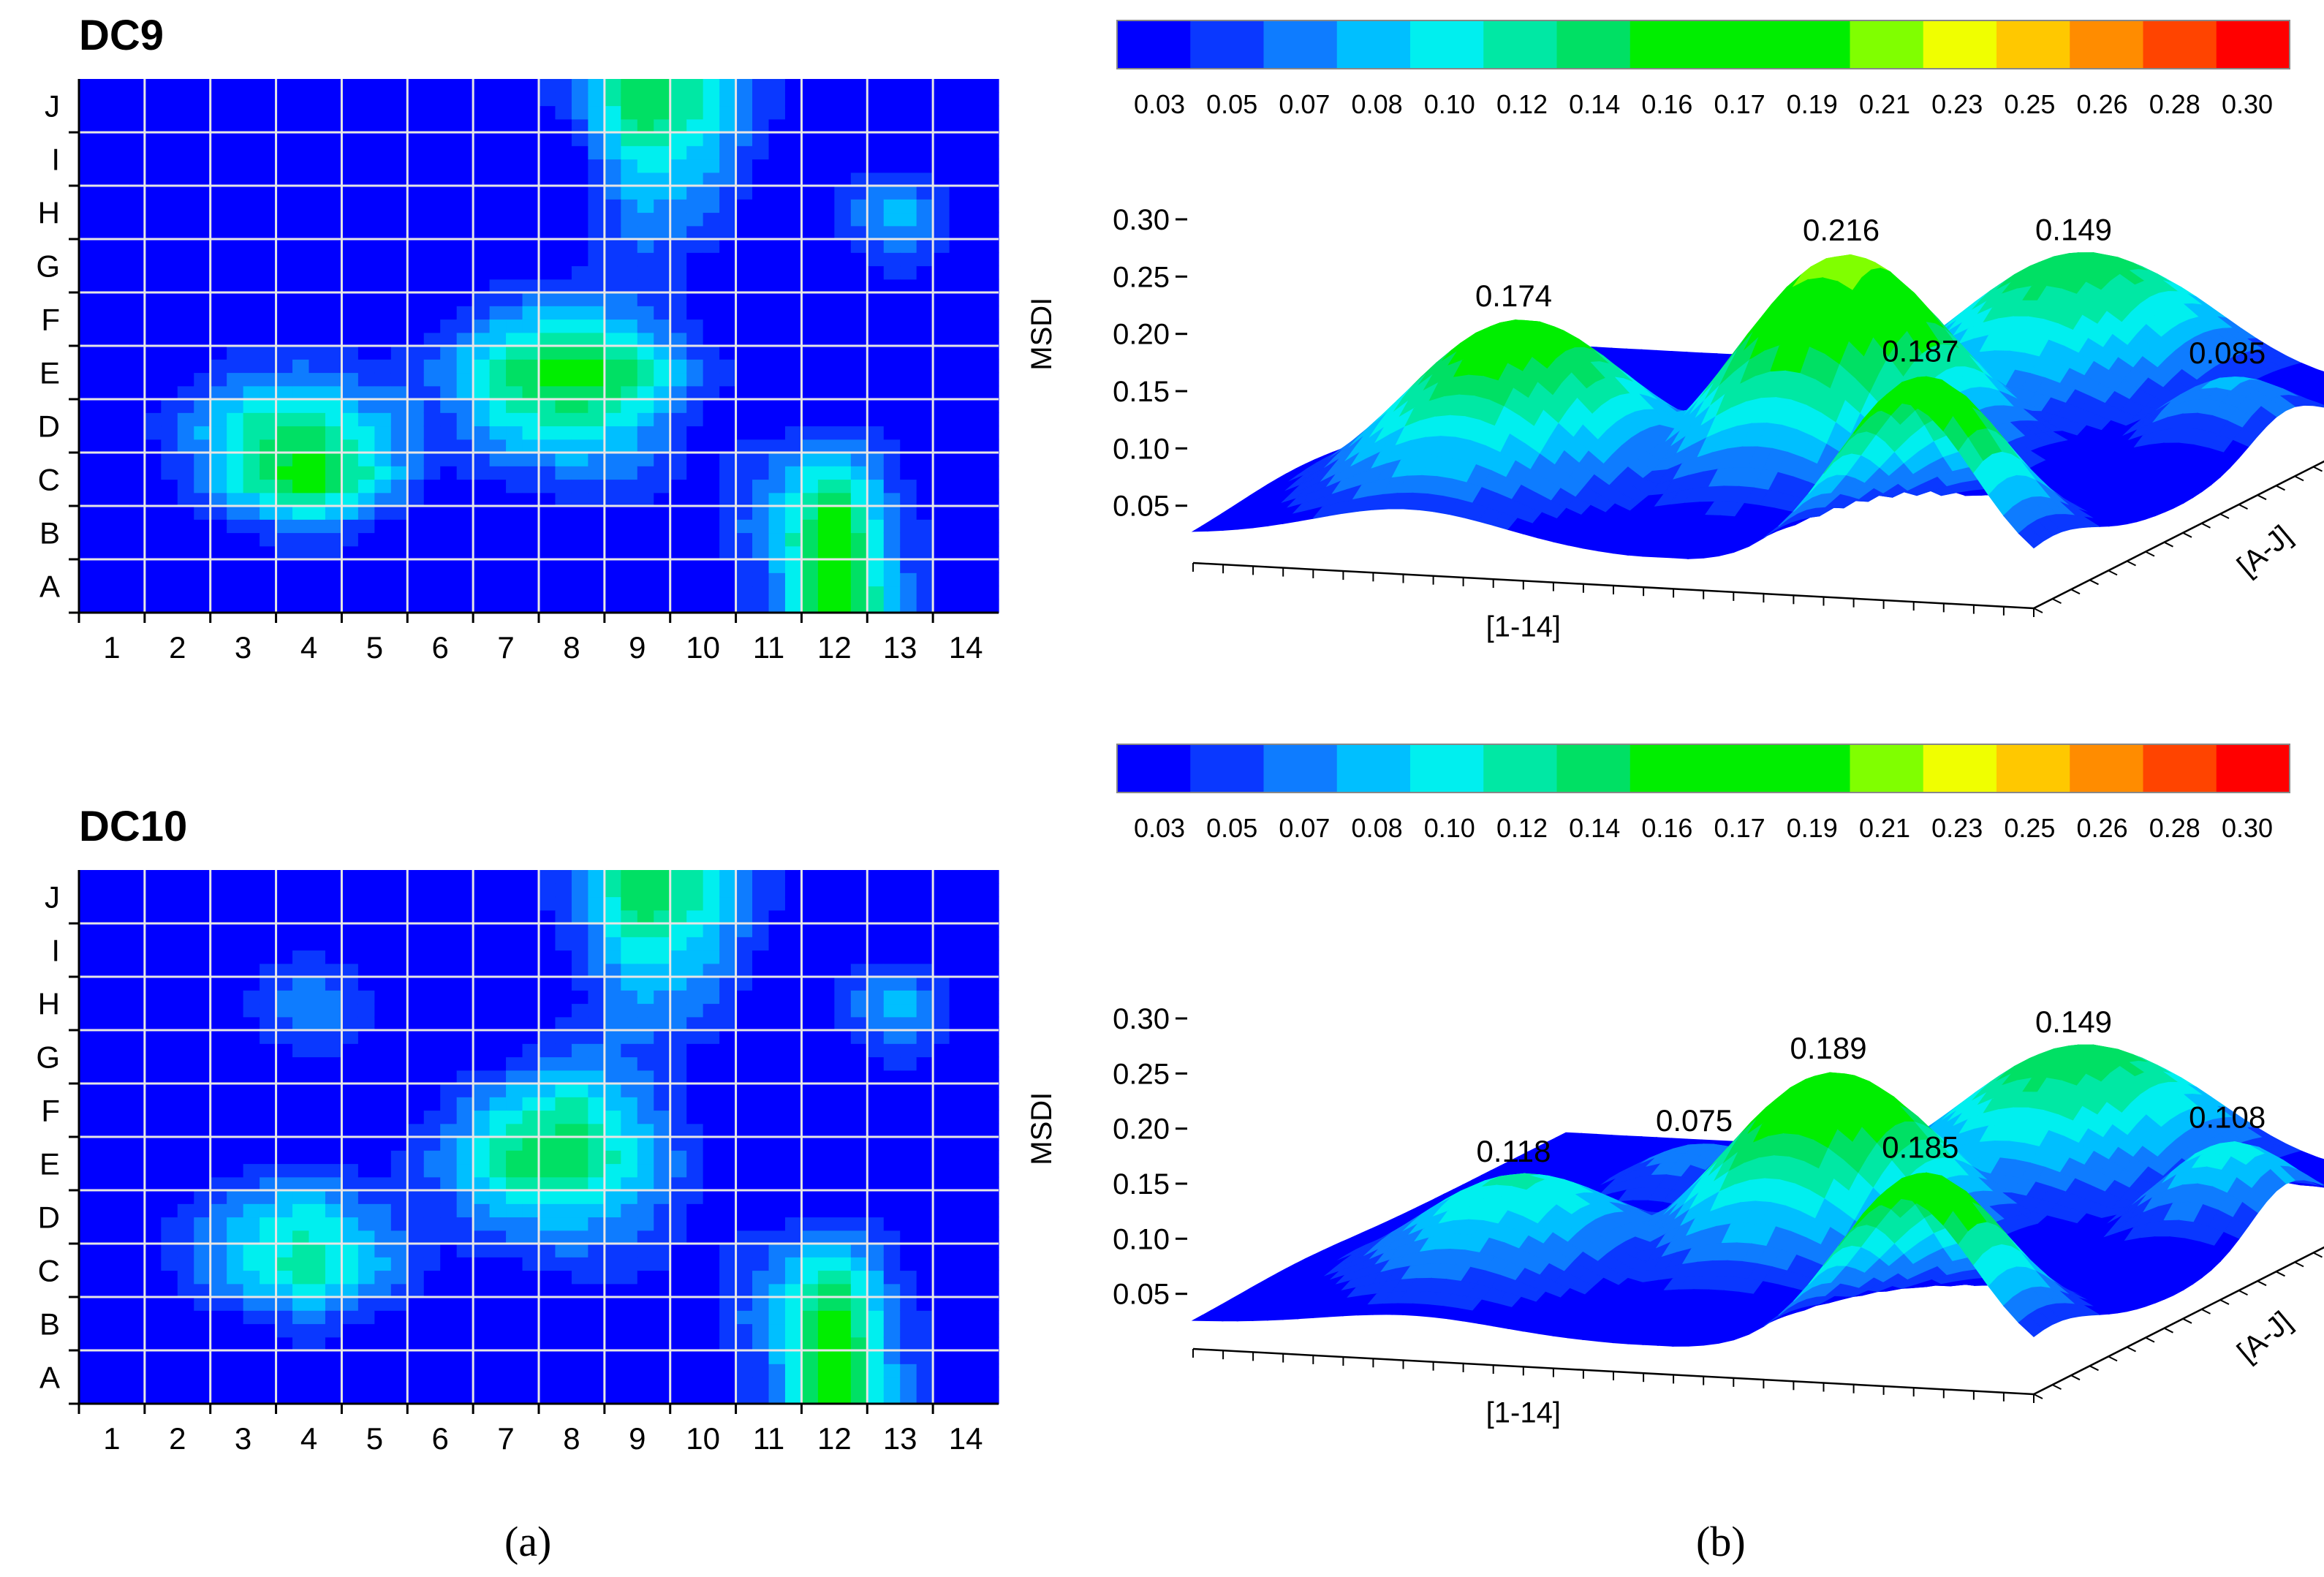  I want to click on colorbar-tick-label: 0.19, so click(1812, 828).